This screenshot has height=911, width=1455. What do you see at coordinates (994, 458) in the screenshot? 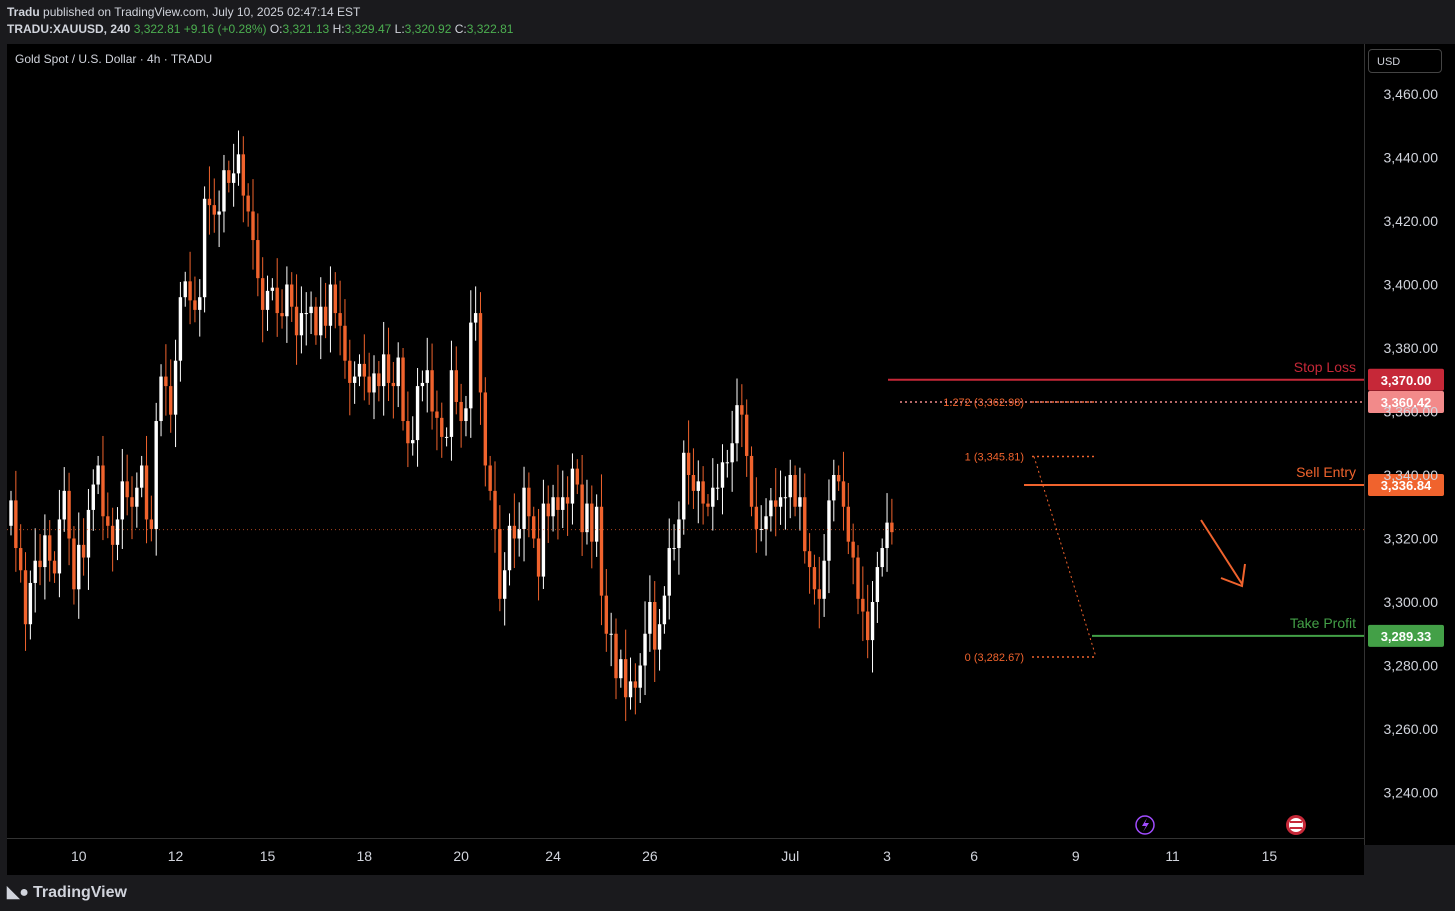
I see `fib-level-label: 1 (3,345.81)` at bounding box center [994, 458].